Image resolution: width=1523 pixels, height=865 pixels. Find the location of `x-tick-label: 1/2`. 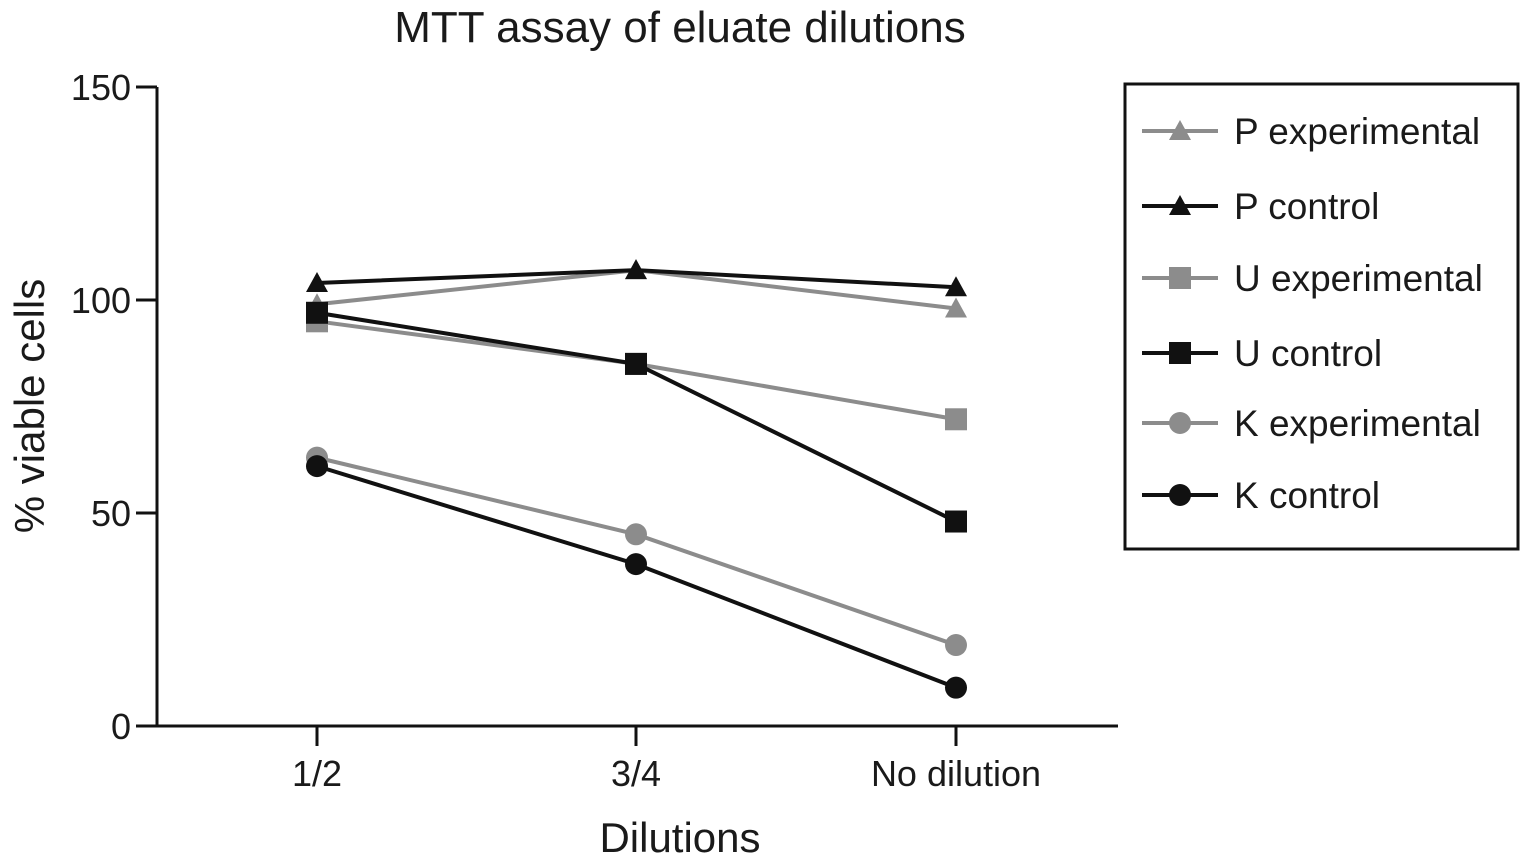

x-tick-label: 1/2 is located at coordinates (317, 773).